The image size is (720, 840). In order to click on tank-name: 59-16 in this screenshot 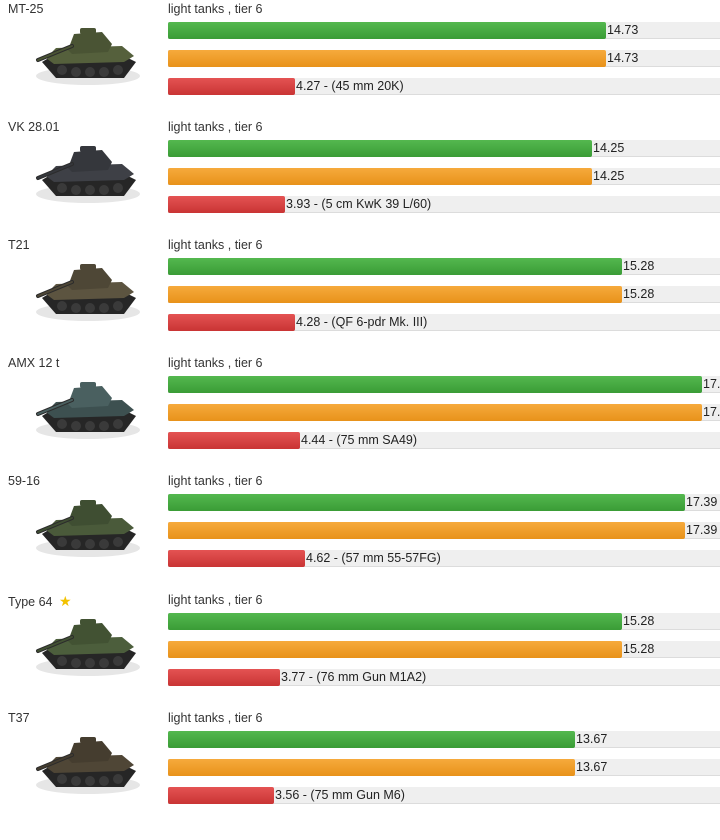, I will do `click(24, 481)`.